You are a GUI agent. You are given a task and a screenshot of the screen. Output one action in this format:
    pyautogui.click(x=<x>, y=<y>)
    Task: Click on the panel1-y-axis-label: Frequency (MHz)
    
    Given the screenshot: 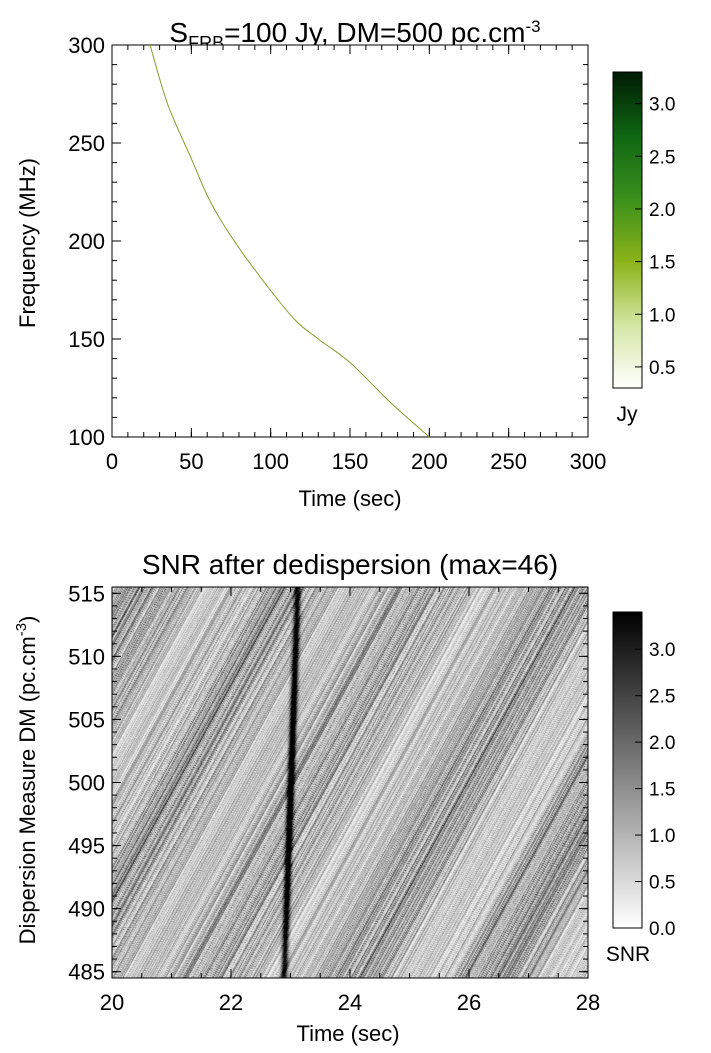 What is the action you would take?
    pyautogui.click(x=27, y=243)
    